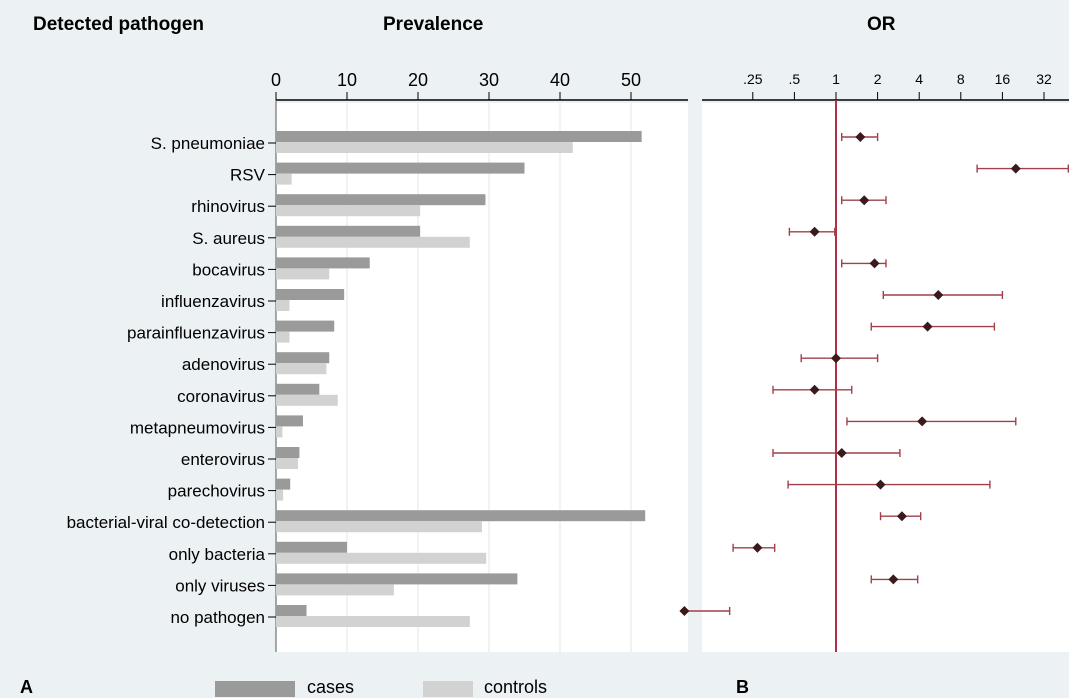 This screenshot has width=1069, height=698. I want to click on header-detected-pathogen: Detected pathogen, so click(119, 24).